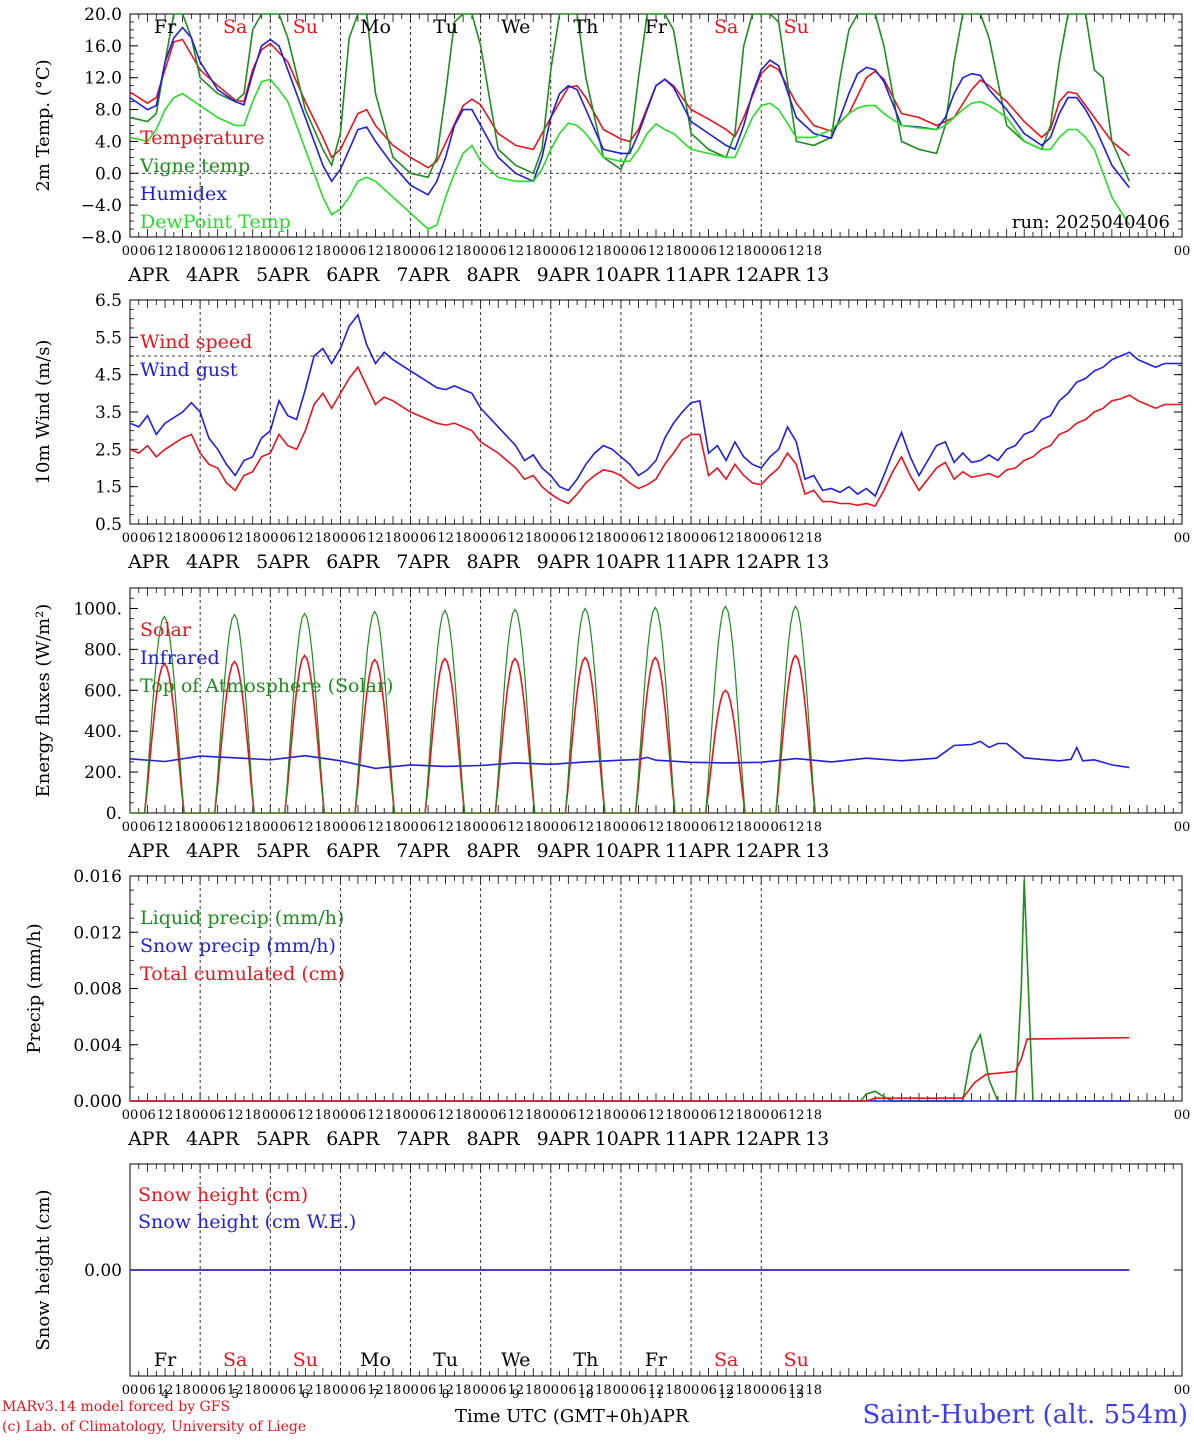  Describe the element at coordinates (515, 27) in the screenshot. I see `weekday-label-top: We` at that location.